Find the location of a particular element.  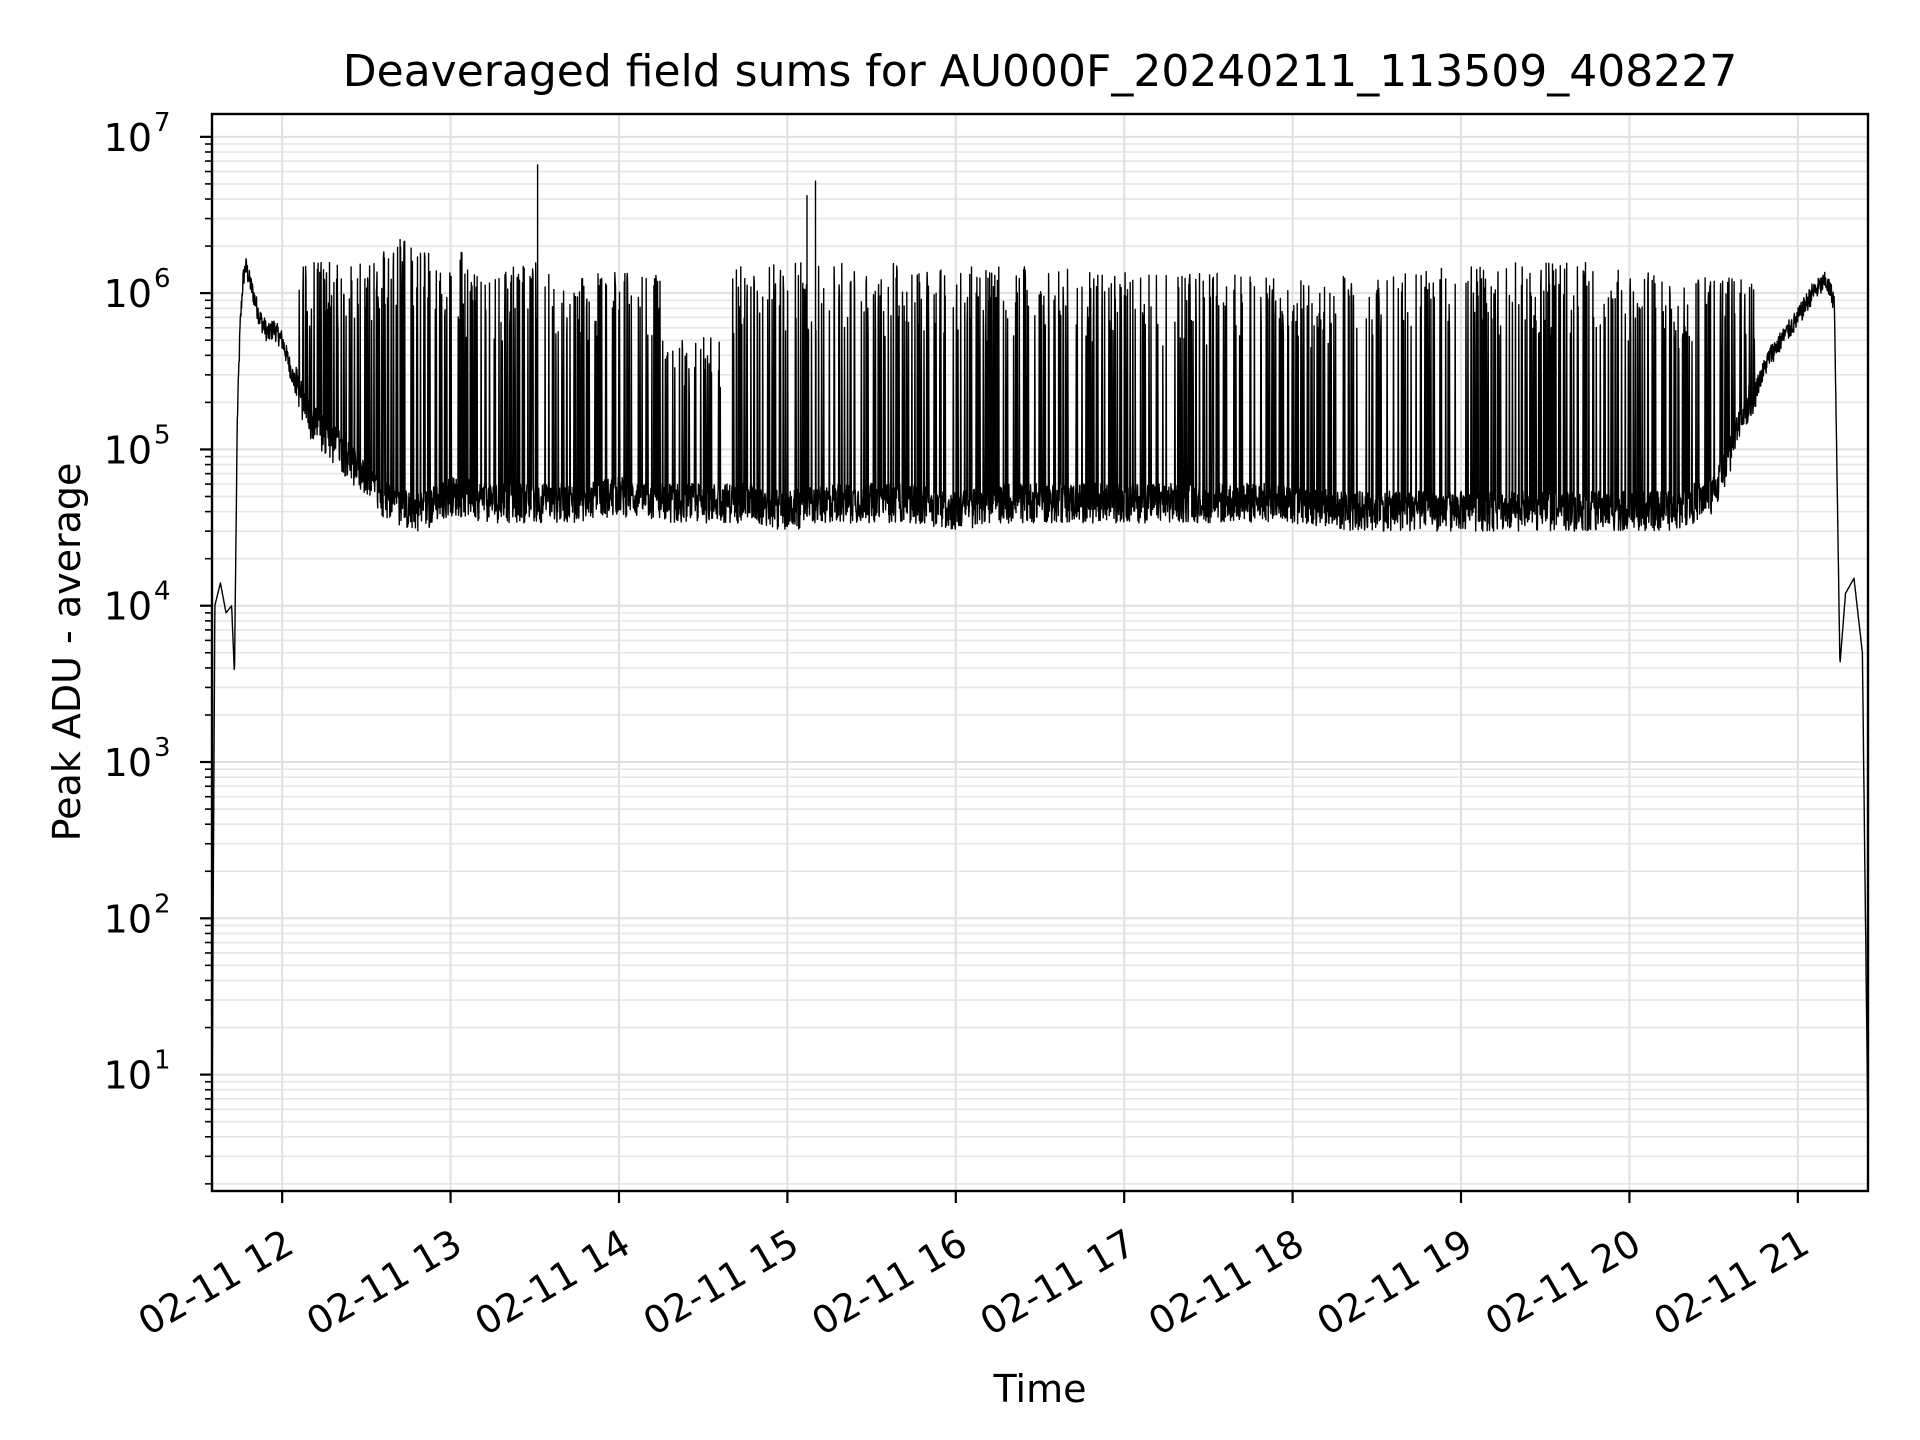

y-tick-exponent: 3 is located at coordinates (162, 748).